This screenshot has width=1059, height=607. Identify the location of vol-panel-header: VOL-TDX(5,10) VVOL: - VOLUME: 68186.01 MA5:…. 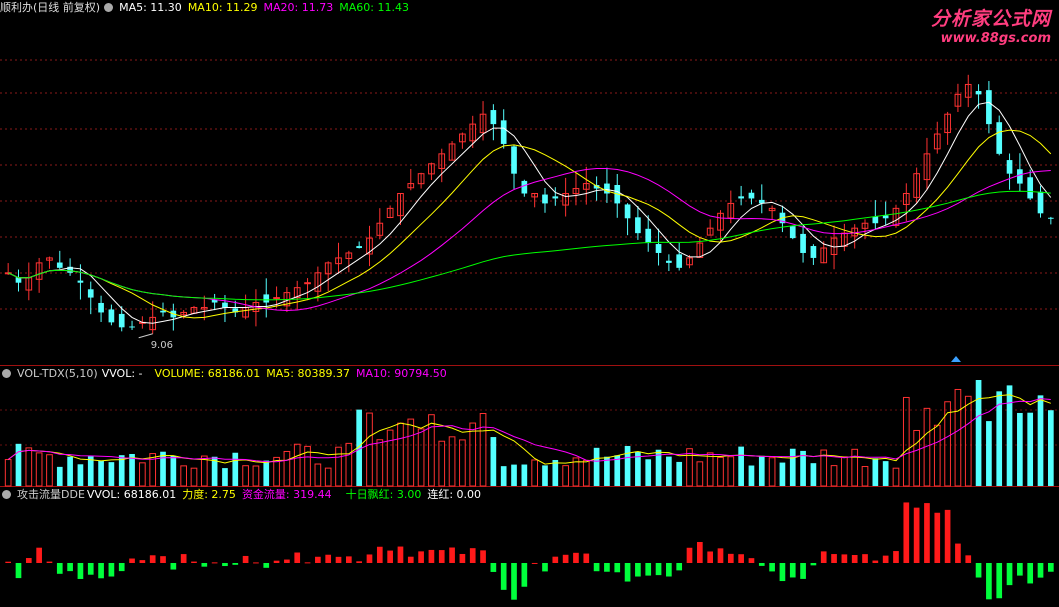
(226, 374).